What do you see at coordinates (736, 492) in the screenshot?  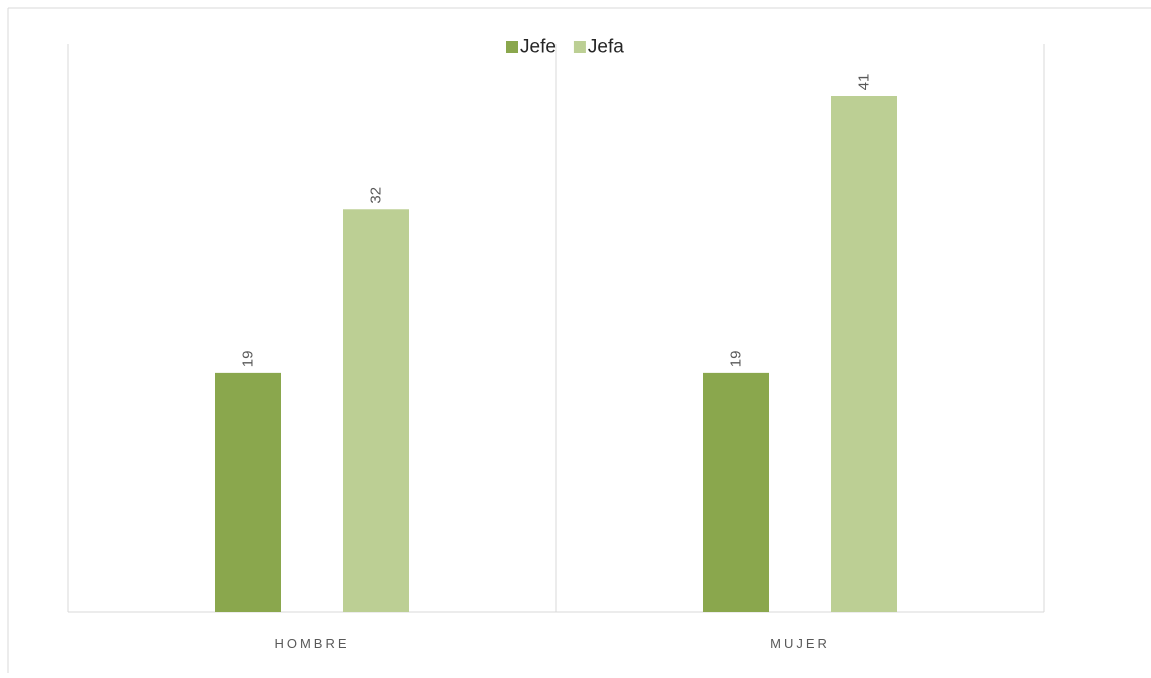 I see `bar-jefe-mujer` at bounding box center [736, 492].